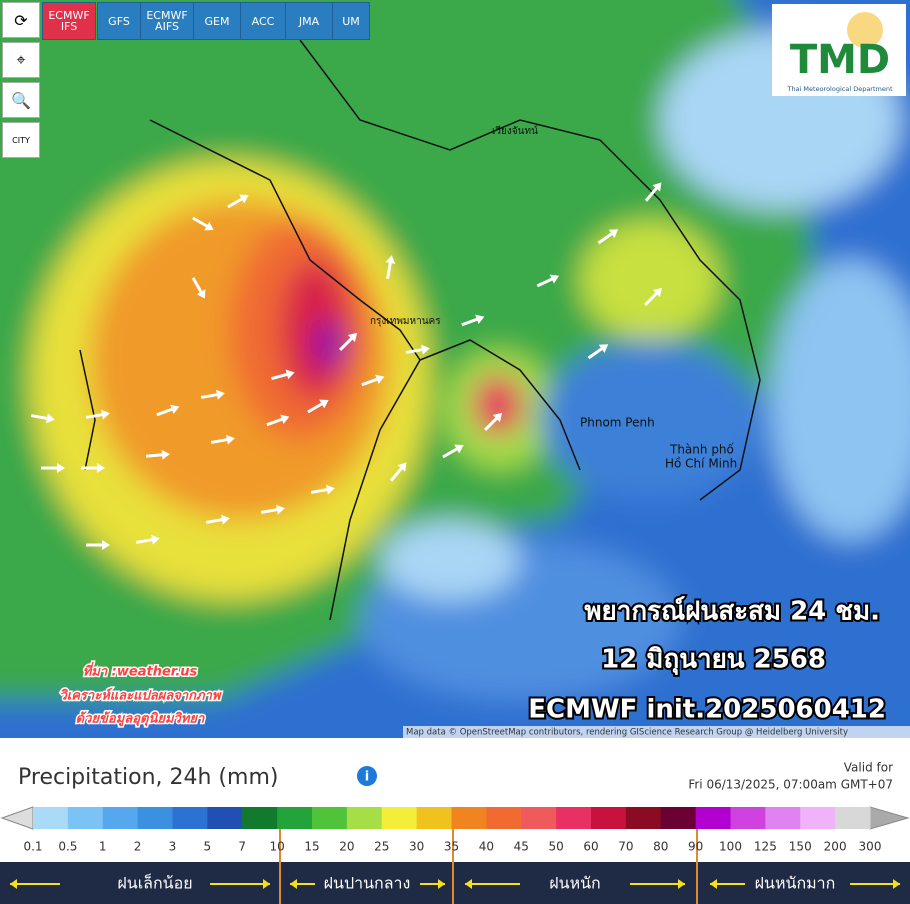  What do you see at coordinates (870, 847) in the screenshot?
I see `scale-label: 300` at bounding box center [870, 847].